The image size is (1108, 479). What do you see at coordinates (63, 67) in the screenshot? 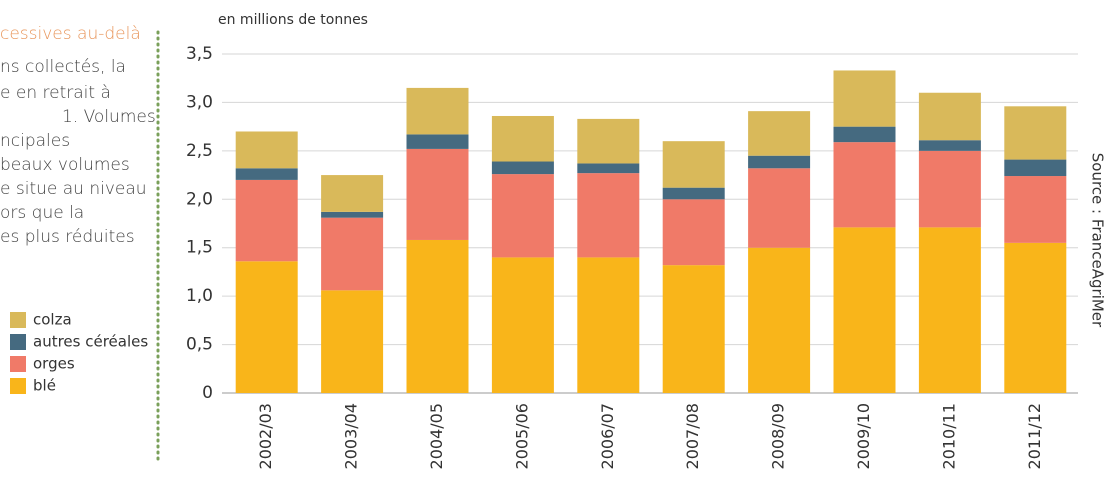
I see `sidebar-line: ns collectés, la` at bounding box center [63, 67].